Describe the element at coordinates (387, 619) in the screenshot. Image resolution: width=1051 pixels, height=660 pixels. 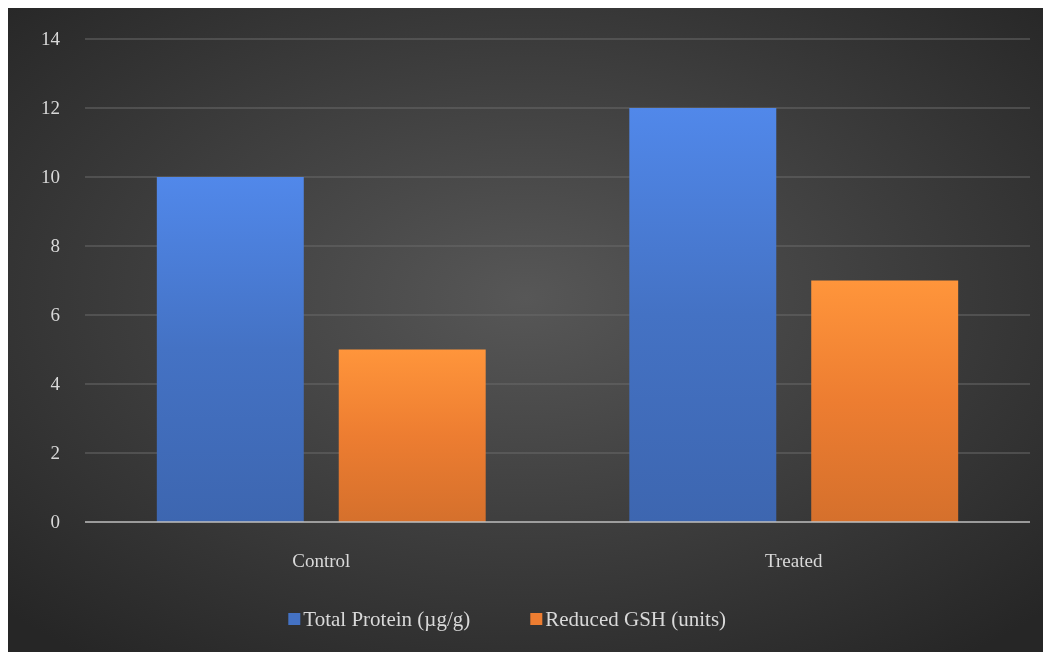
I see `legend-label: Total Protein (µg/g)` at that location.